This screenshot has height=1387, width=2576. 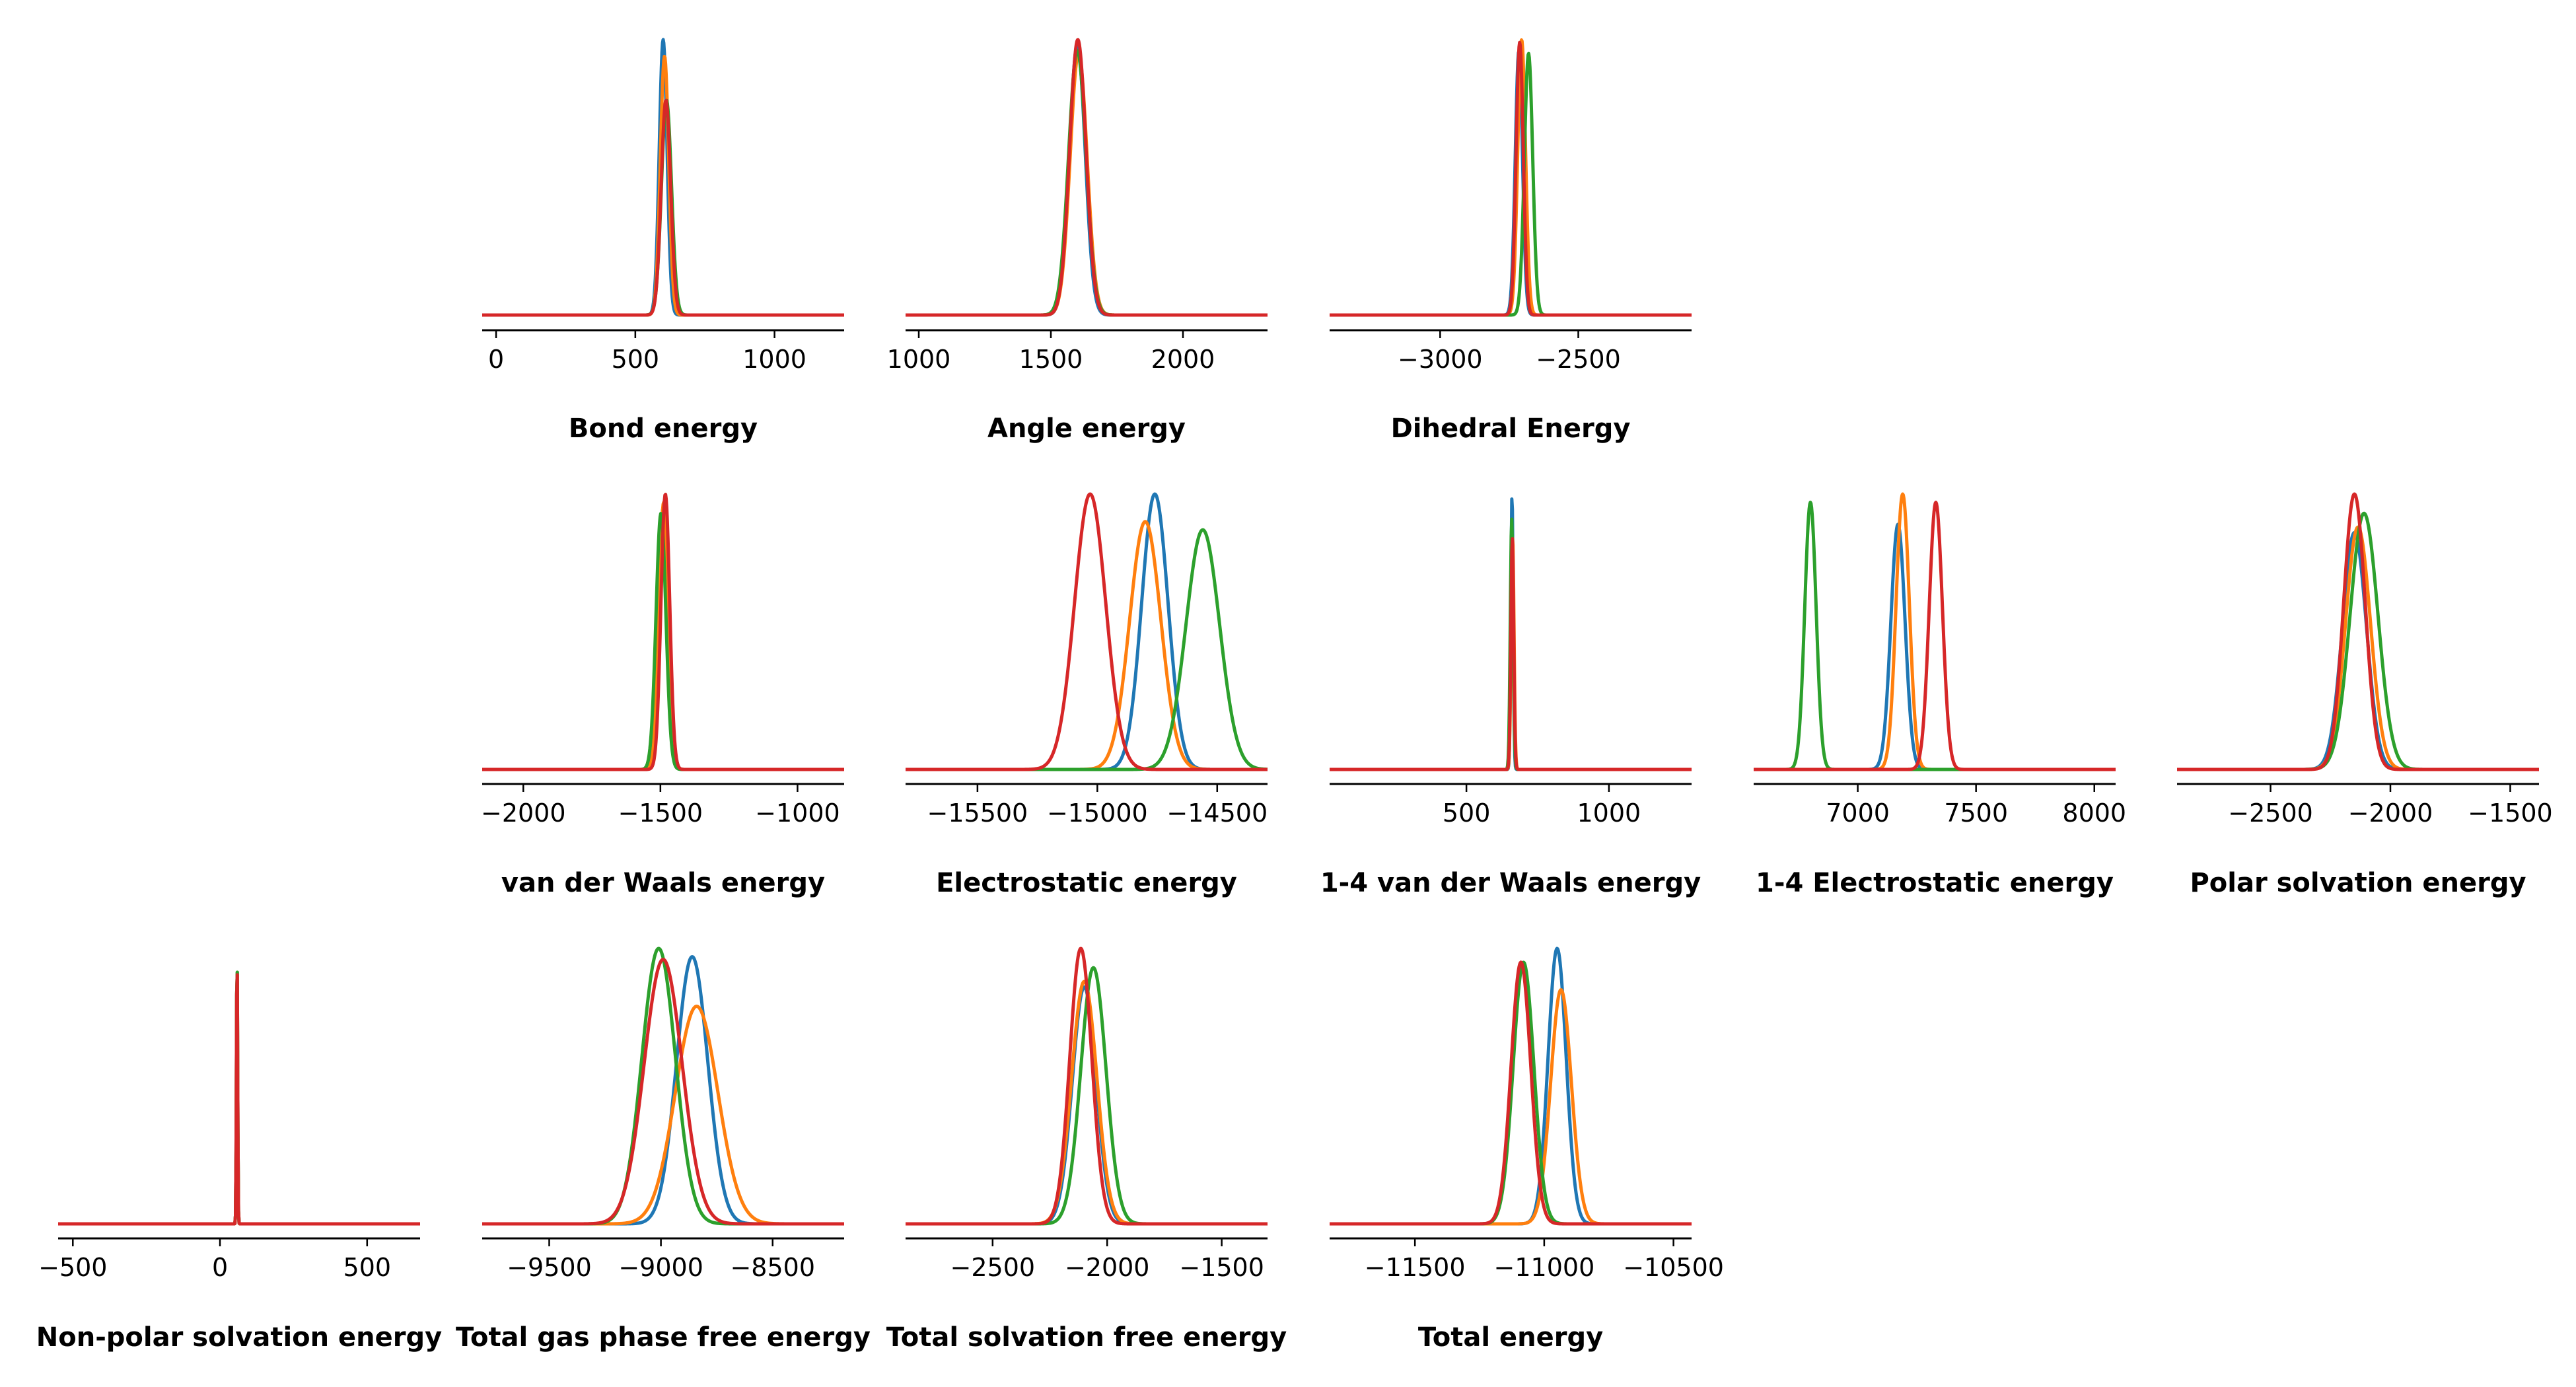 I want to click on x-tick-label: −8500, so click(x=772, y=1267).